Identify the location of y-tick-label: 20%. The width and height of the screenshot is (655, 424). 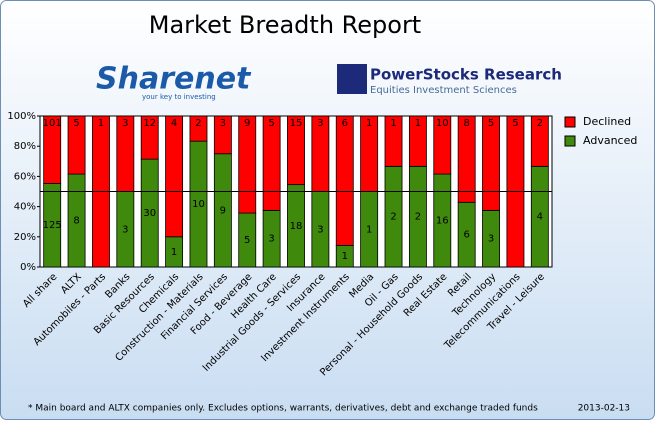
(25, 237).